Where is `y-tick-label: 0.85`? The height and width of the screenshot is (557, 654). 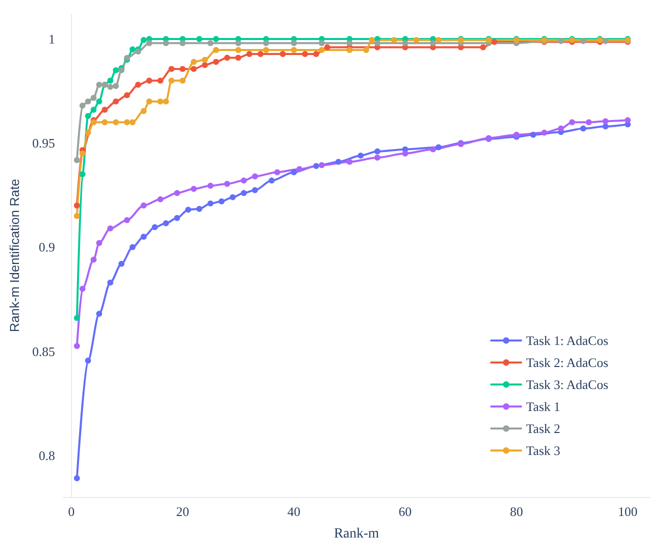
y-tick-label: 0.85 is located at coordinates (43, 351).